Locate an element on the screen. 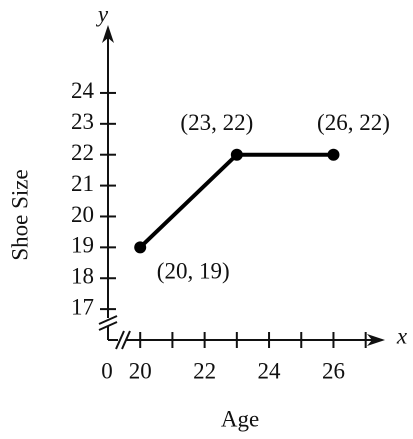 Image resolution: width=413 pixels, height=439 pixels. y-tick-label: 20 is located at coordinates (82, 214).